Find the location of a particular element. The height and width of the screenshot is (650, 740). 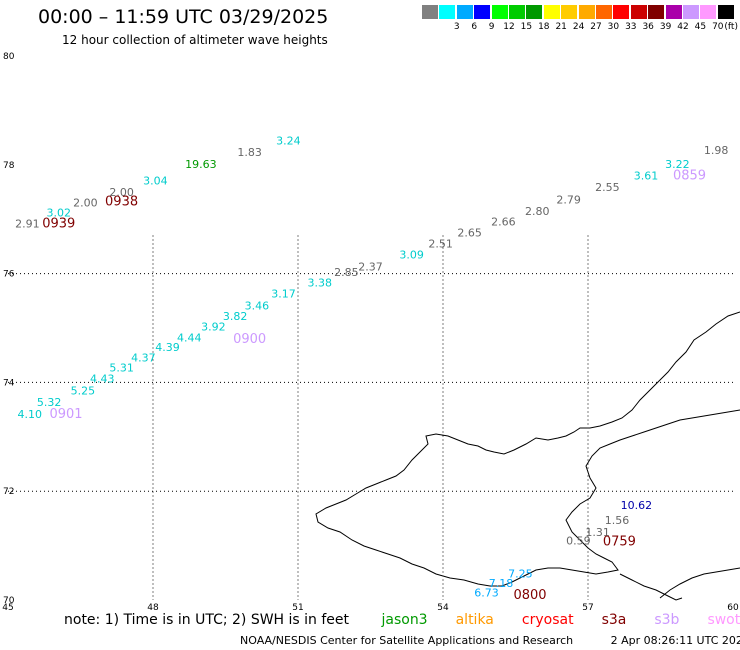

swh-value: 2.55 is located at coordinates (607, 187).